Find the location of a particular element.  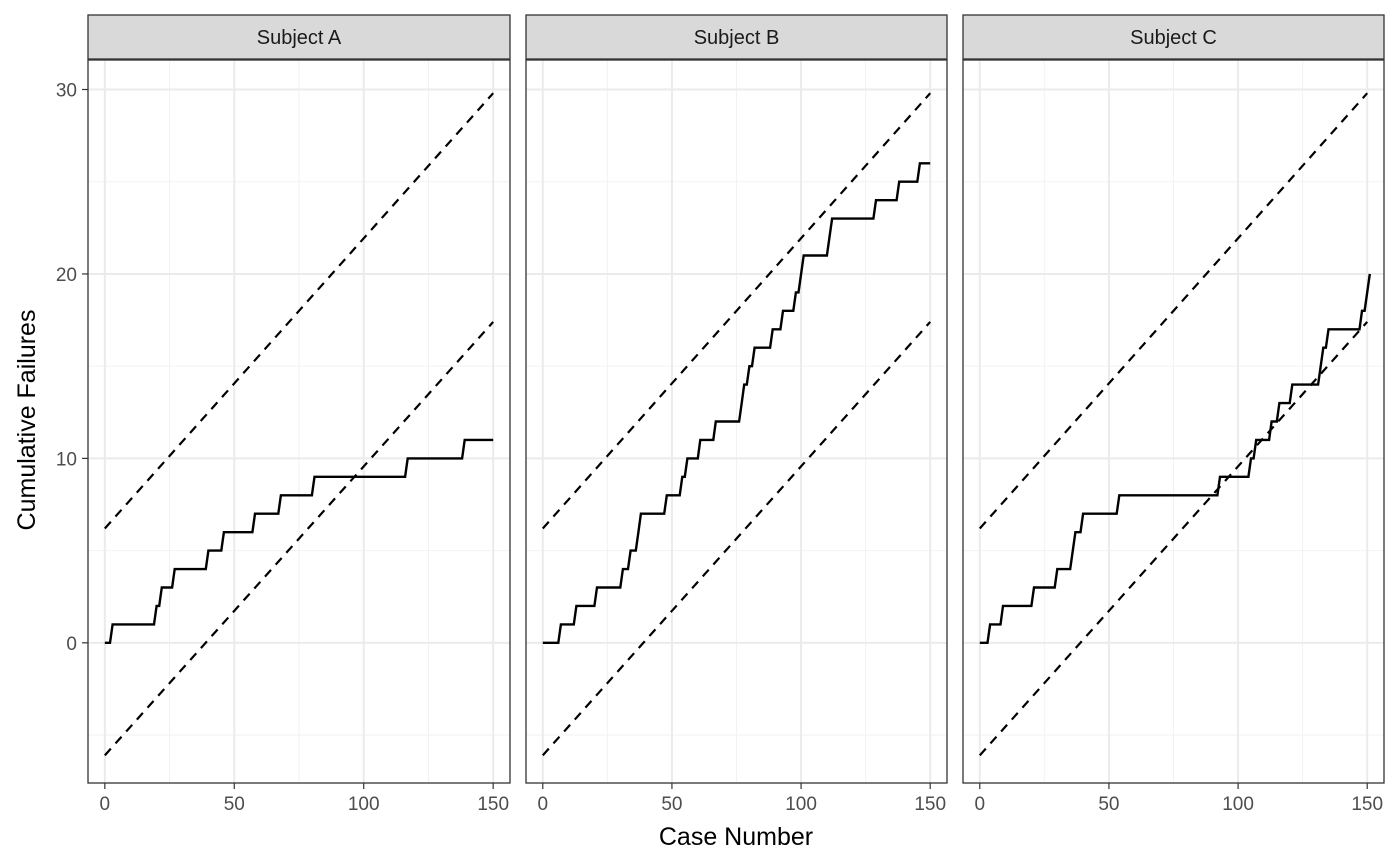

x-axis-title: Case Number is located at coordinates (736, 837).